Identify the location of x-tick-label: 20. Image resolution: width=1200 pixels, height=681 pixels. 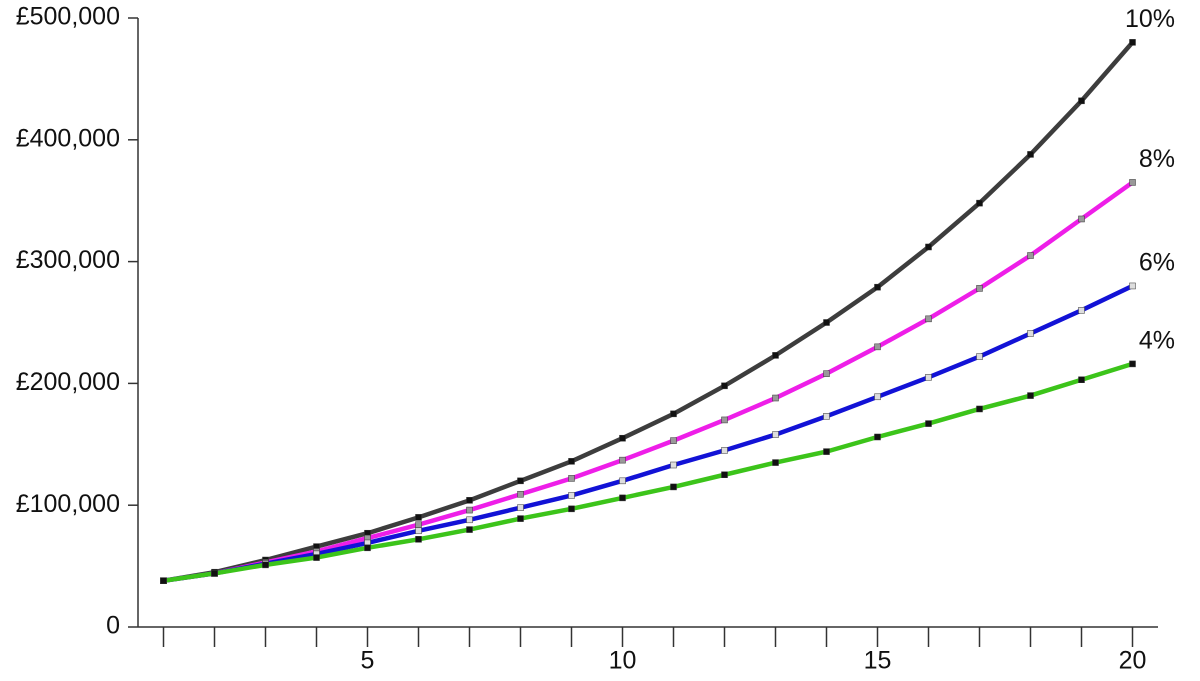
(1133, 661).